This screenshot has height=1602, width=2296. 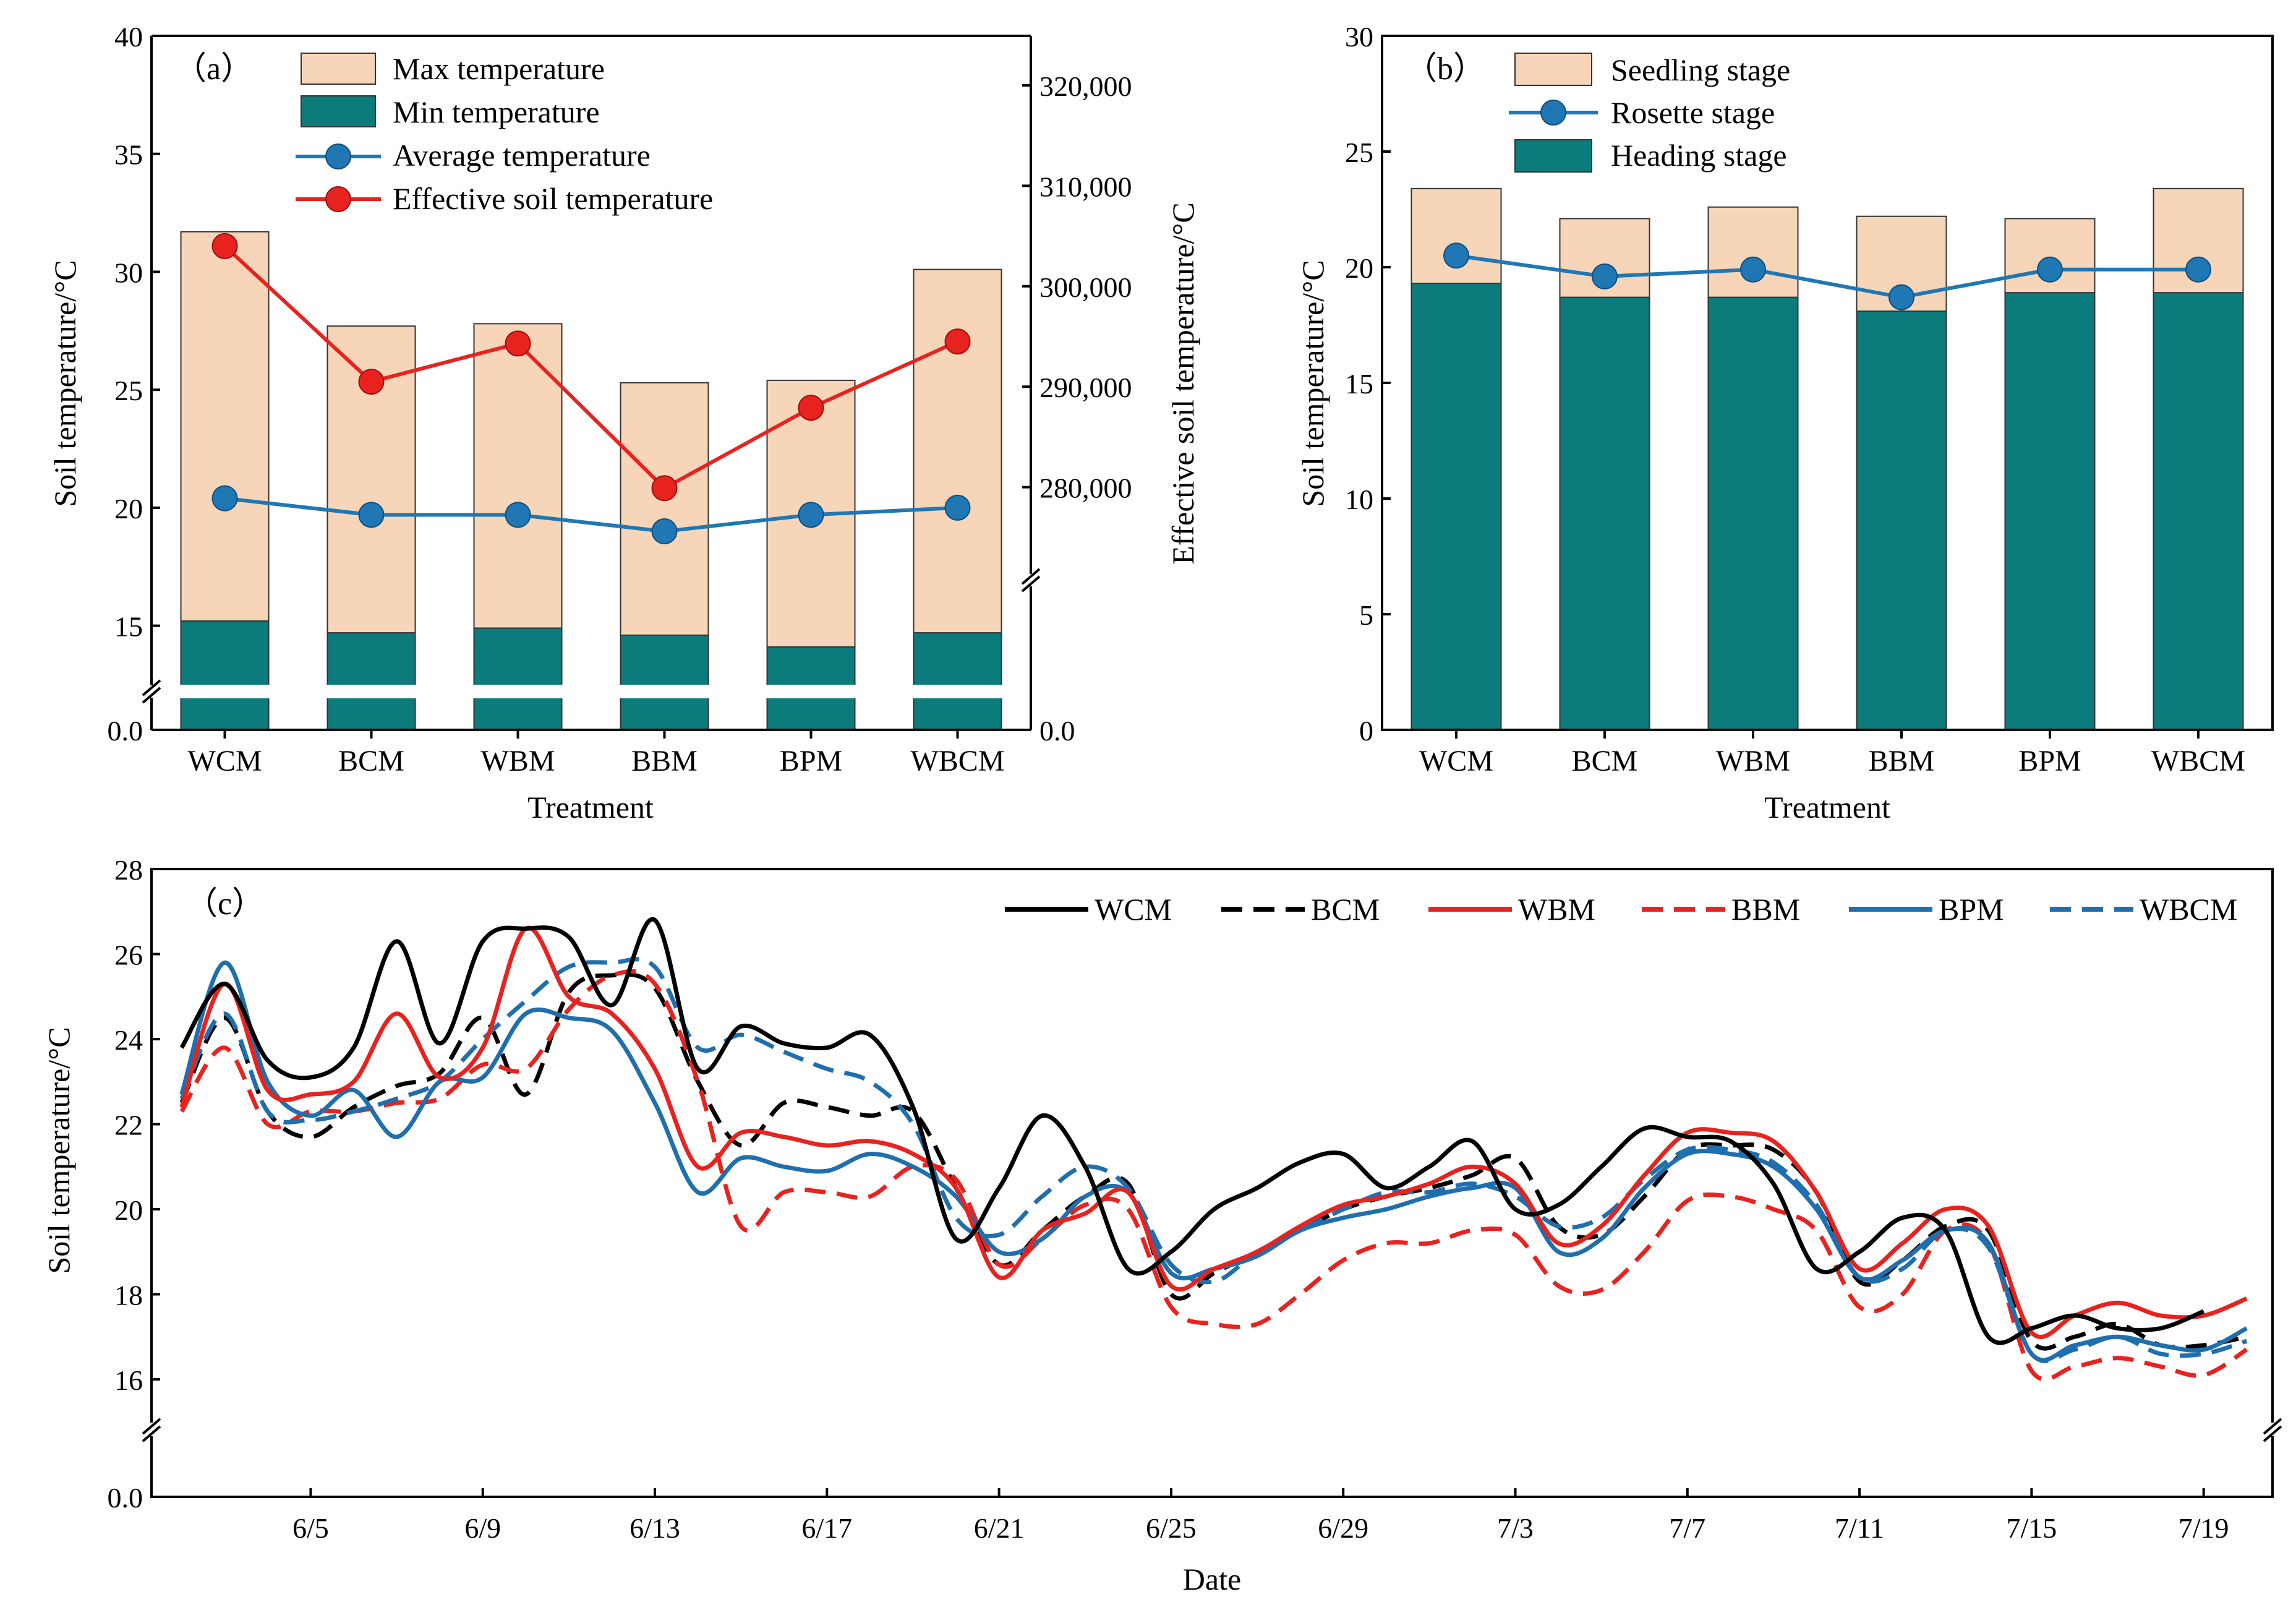 I want to click on panel-c-label: （c）, so click(x=225, y=904).